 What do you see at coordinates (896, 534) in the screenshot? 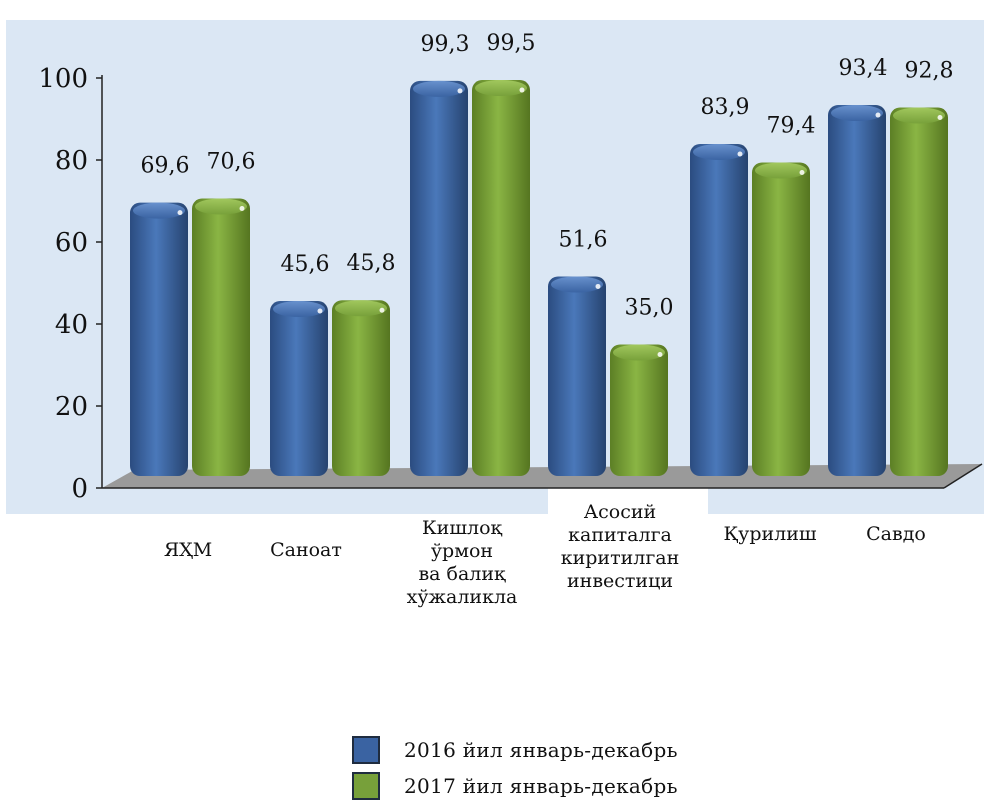
I see `x-category-label-5: Савдо` at bounding box center [896, 534].